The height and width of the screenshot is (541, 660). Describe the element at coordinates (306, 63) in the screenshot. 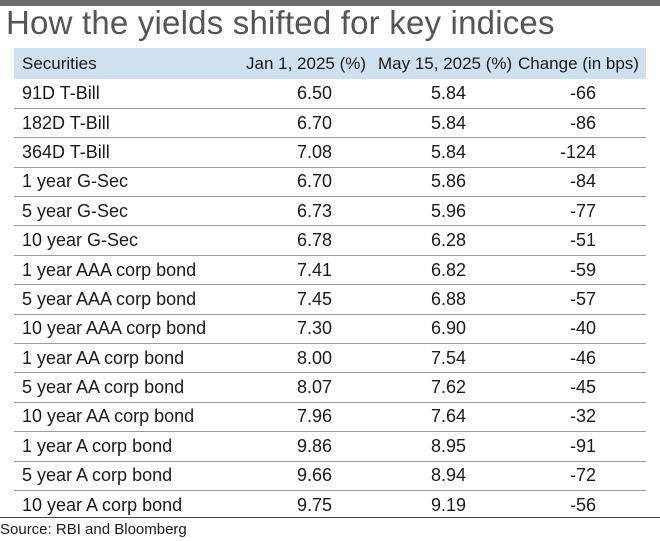

I see `column-header-jan: Jan 1, 2025 (%)` at that location.